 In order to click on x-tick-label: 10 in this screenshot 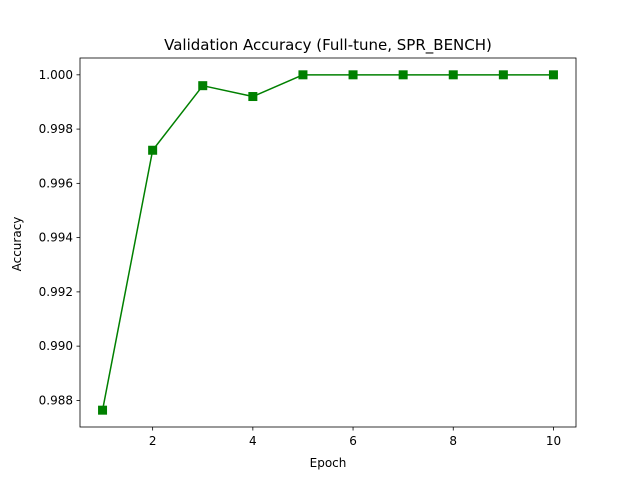, I will do `click(553, 441)`.